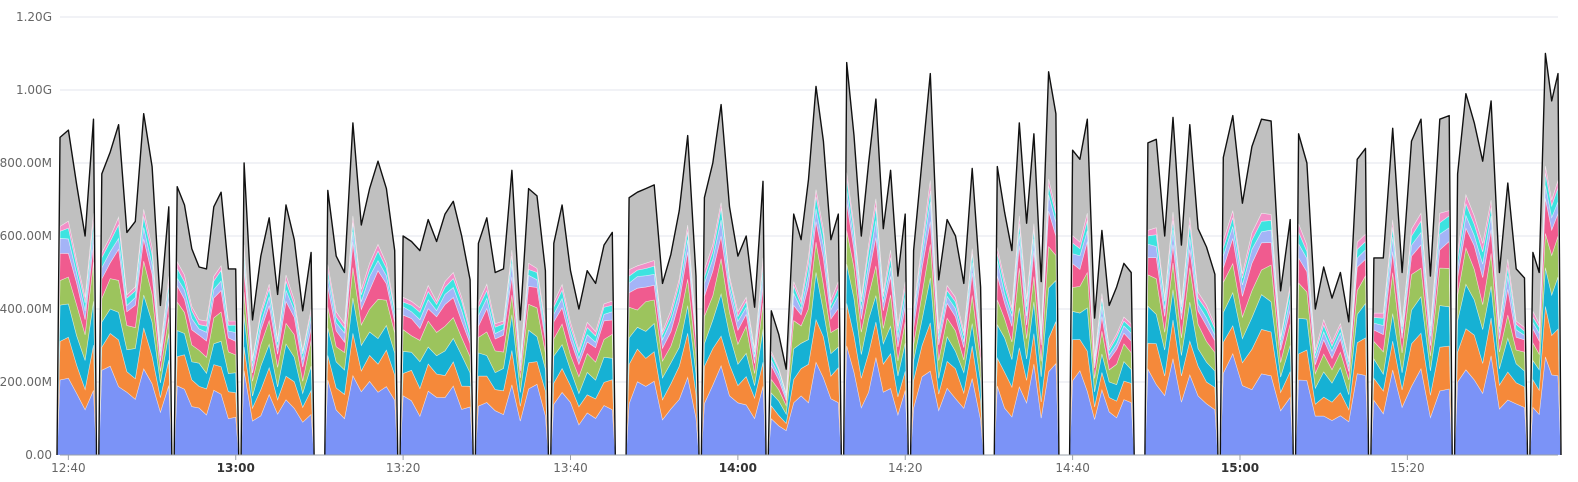 This screenshot has height=482, width=1578. Describe the element at coordinates (1240, 468) in the screenshot. I see `x-tick-label: 15:00` at that location.